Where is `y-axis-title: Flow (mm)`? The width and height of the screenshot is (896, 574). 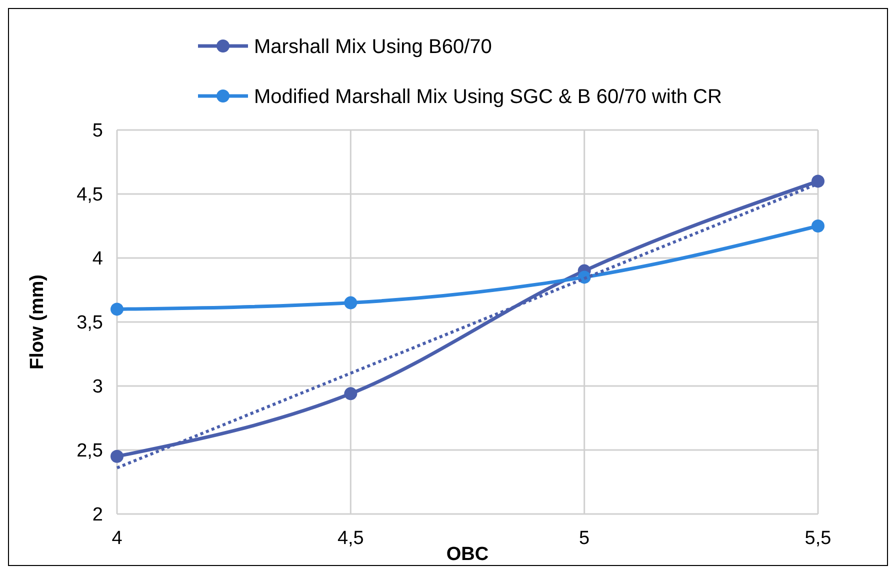 y-axis-title: Flow (mm) is located at coordinates (37, 322).